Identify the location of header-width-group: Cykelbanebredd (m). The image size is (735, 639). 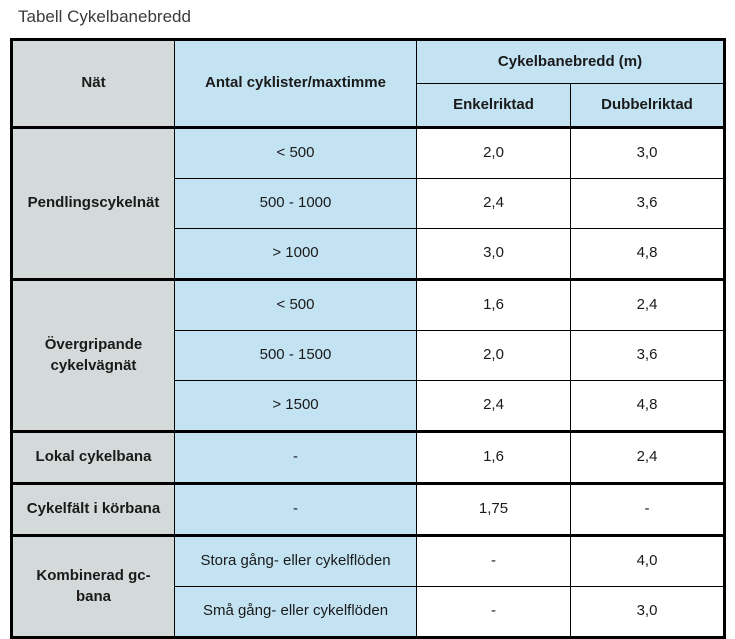
(570, 61).